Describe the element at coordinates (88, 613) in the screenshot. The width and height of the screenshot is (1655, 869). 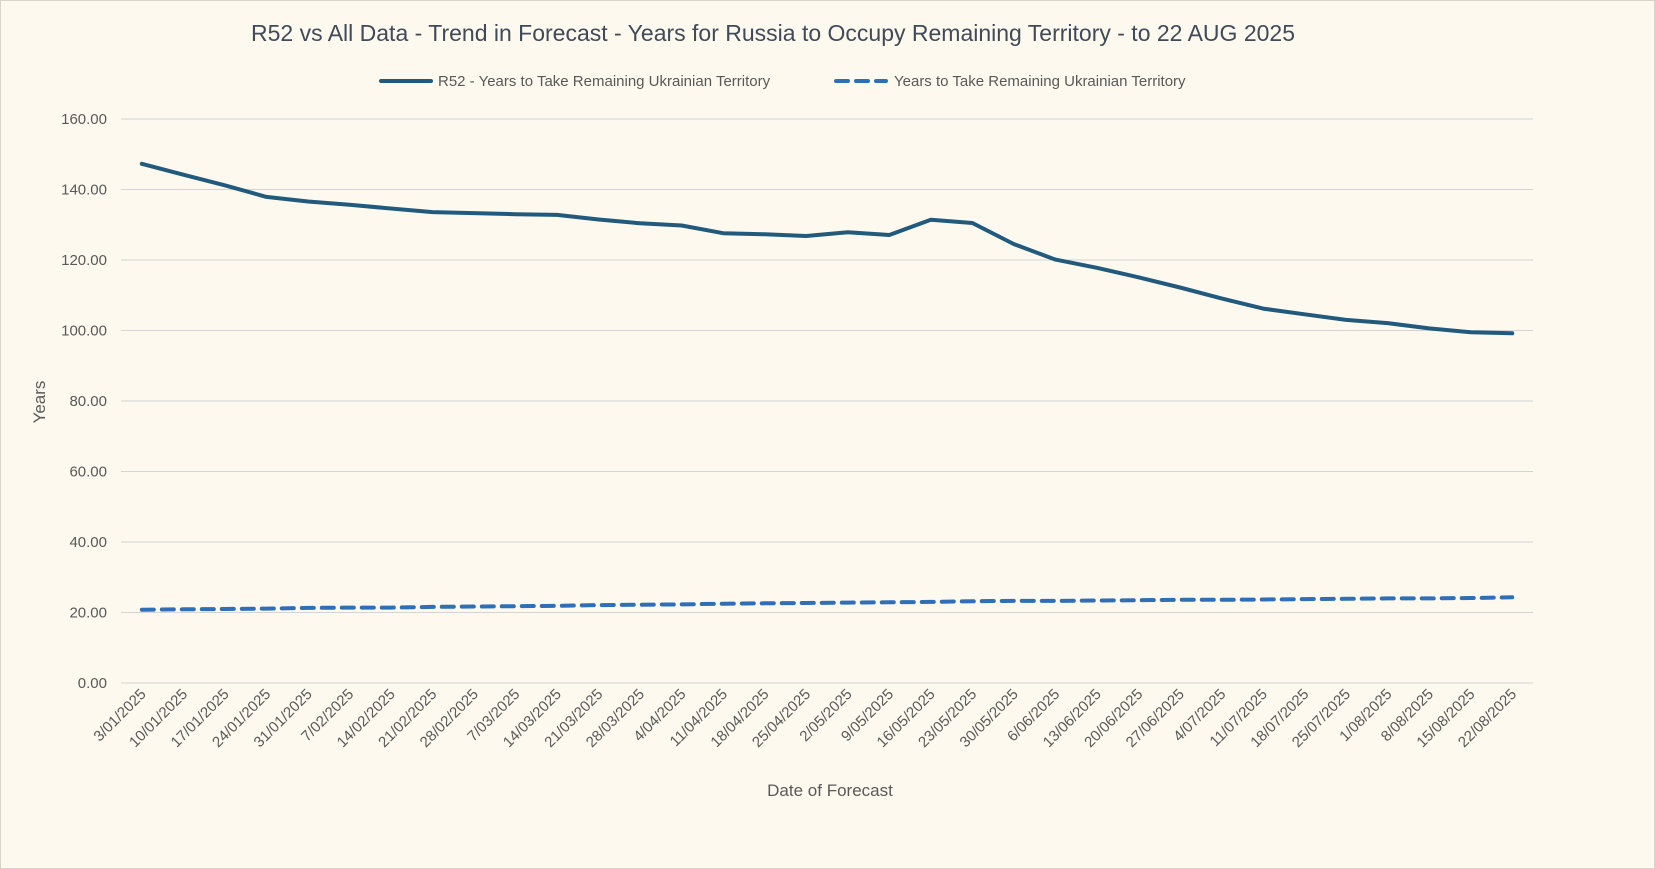
I see `y-tick-label: 20.00` at that location.